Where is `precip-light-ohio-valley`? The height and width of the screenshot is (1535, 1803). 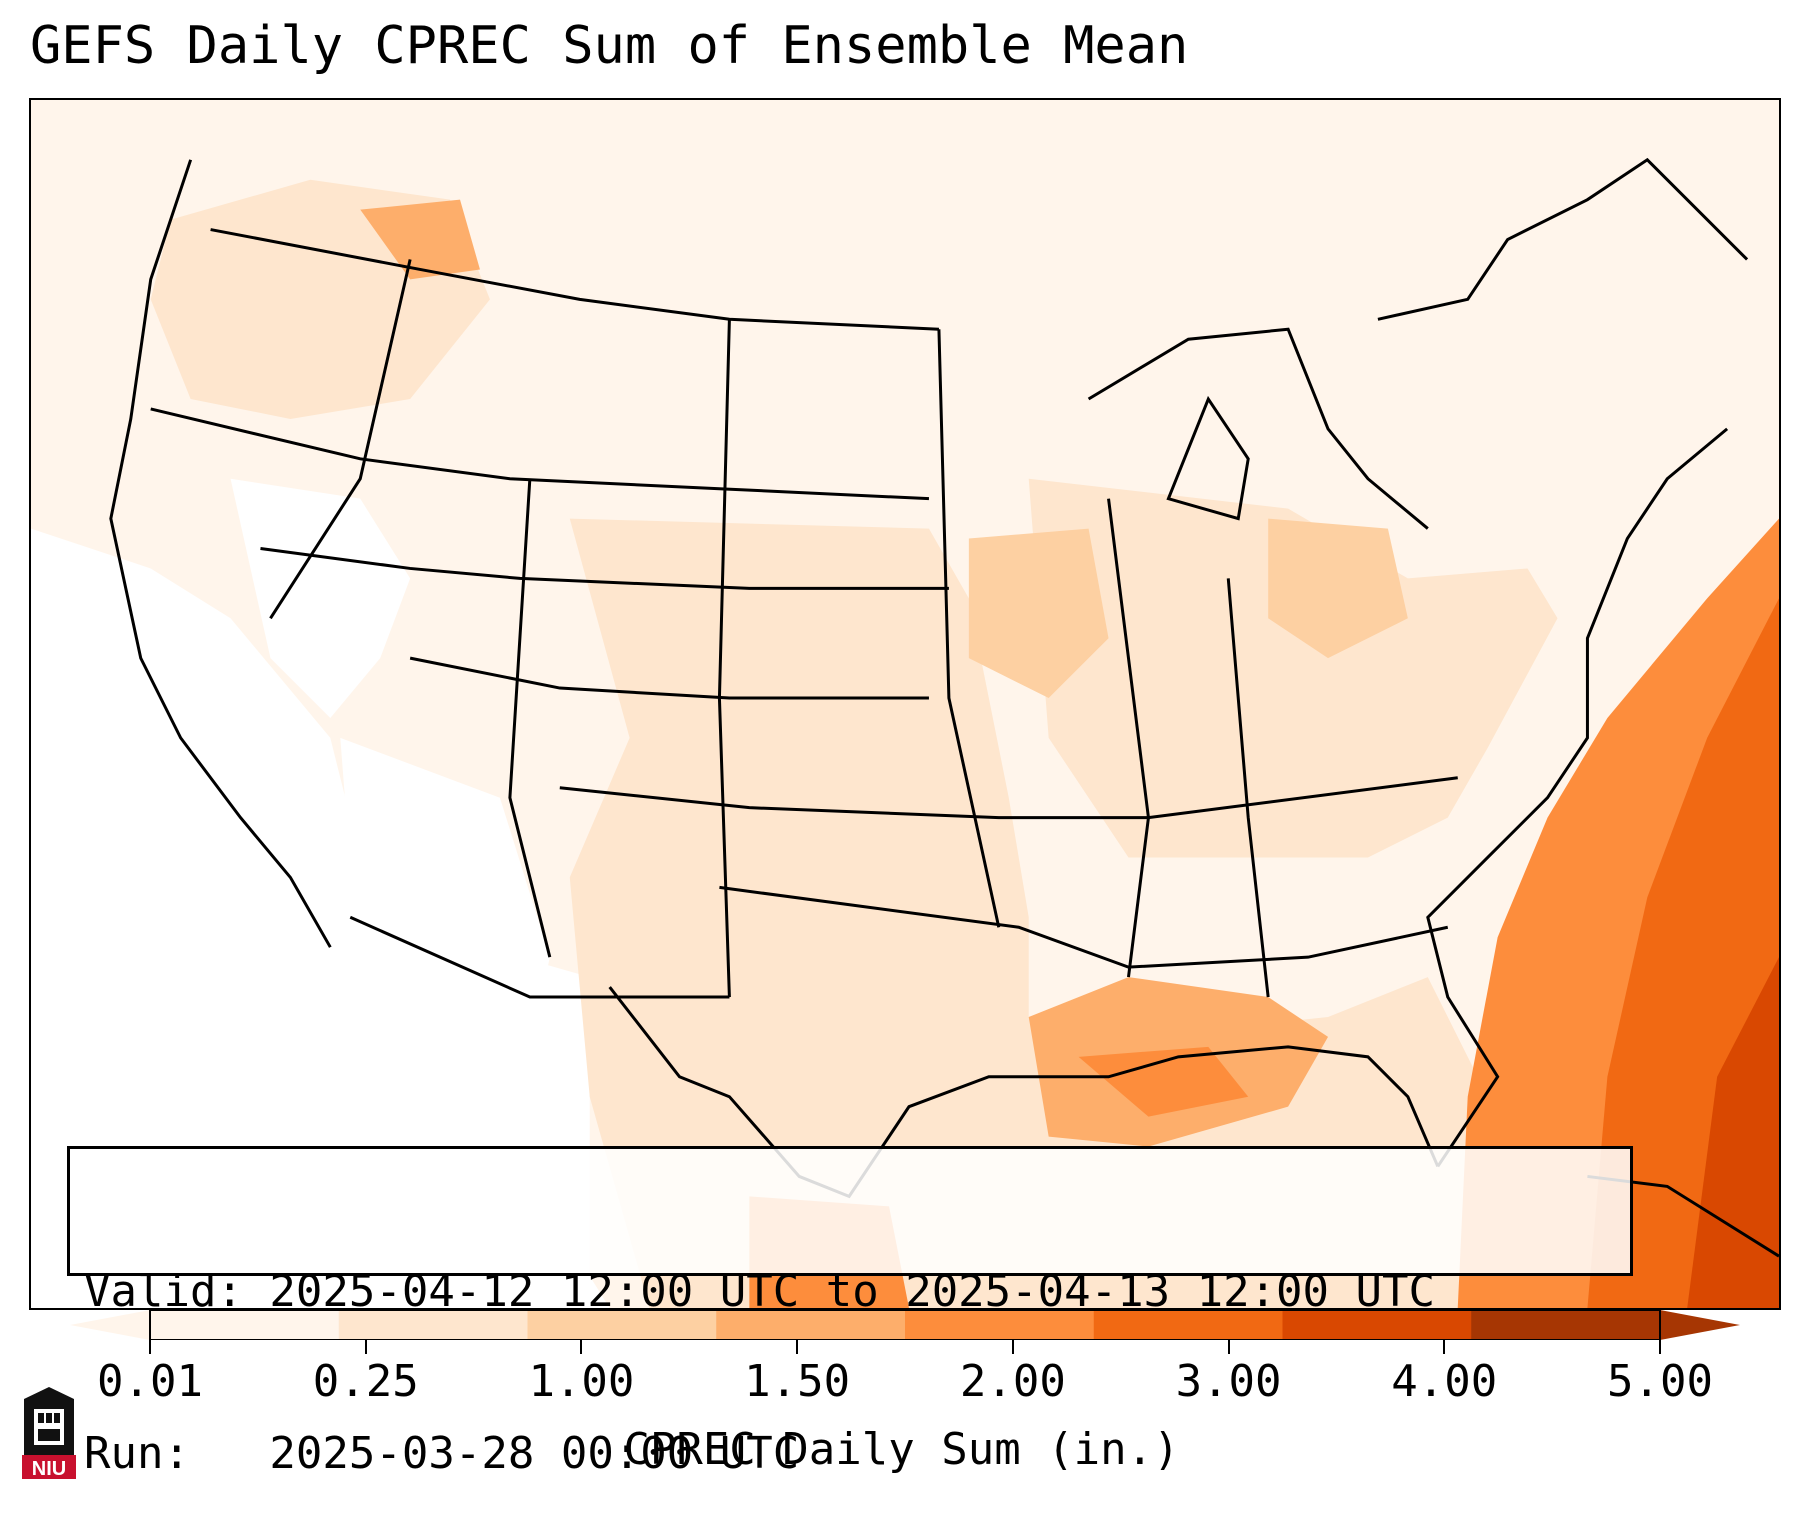 precip-light-ohio-valley is located at coordinates (1293, 668).